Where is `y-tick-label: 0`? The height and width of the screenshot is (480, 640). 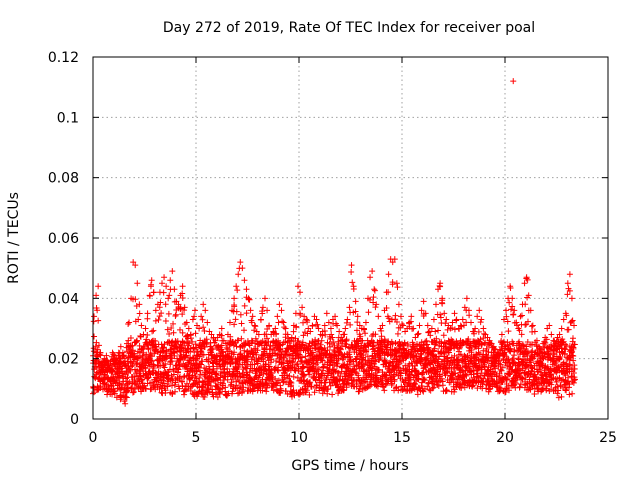 y-tick-label: 0 is located at coordinates (74, 420).